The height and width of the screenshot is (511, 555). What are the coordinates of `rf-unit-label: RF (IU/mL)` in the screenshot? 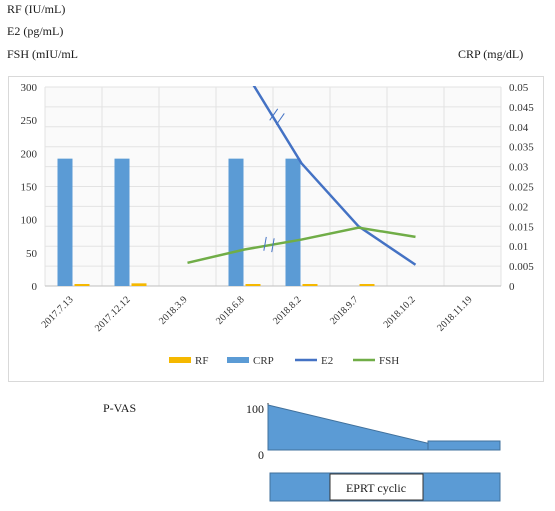 It's located at (36, 9).